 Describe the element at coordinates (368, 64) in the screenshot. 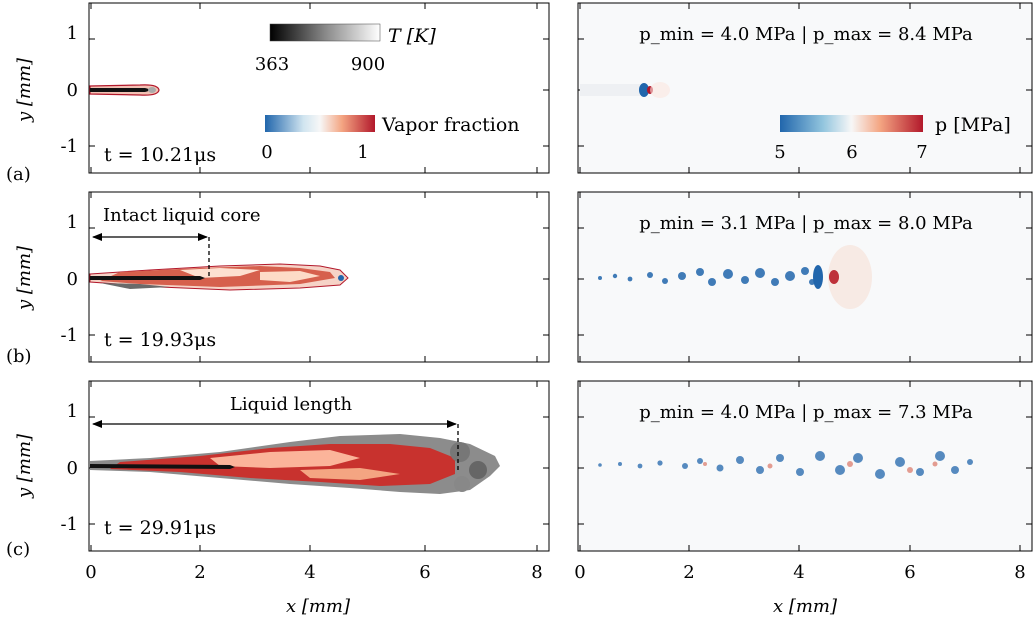

I see `temperature-max: 900` at that location.